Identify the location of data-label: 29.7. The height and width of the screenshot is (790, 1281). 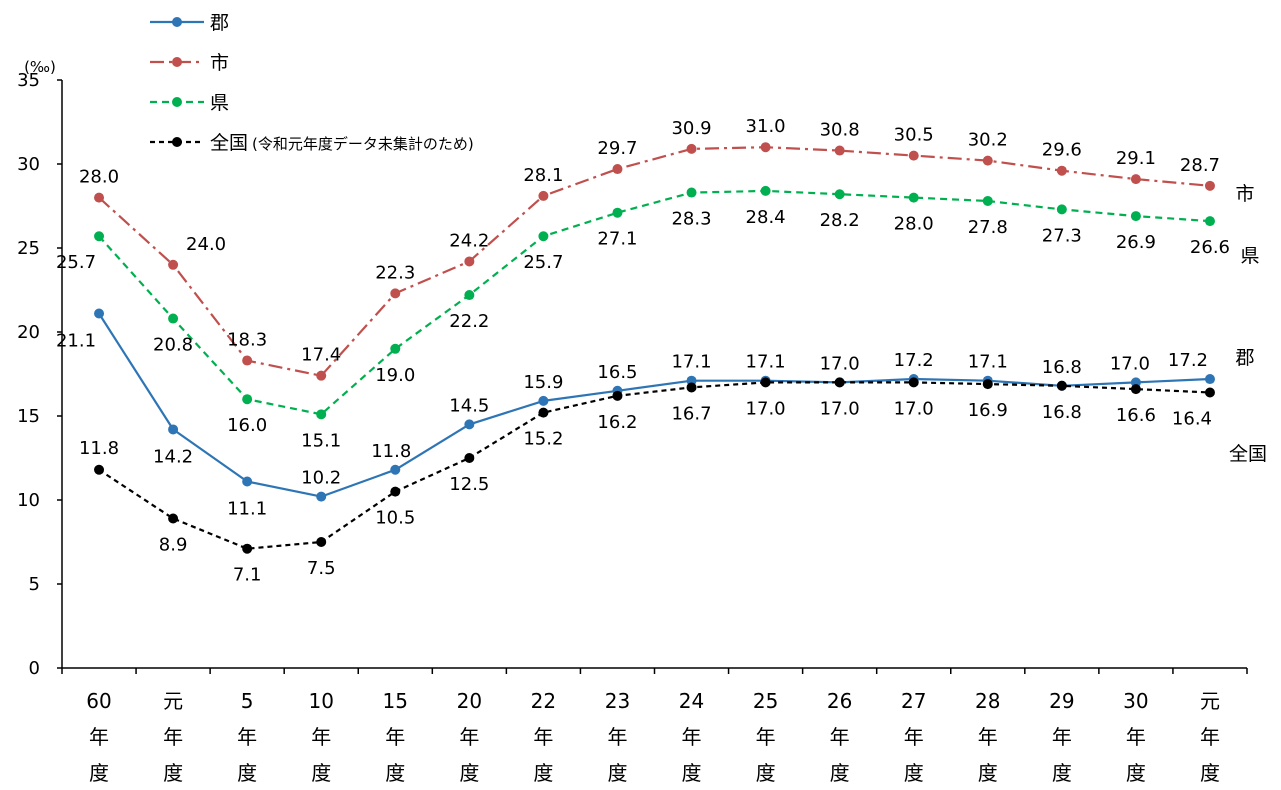
(617, 148).